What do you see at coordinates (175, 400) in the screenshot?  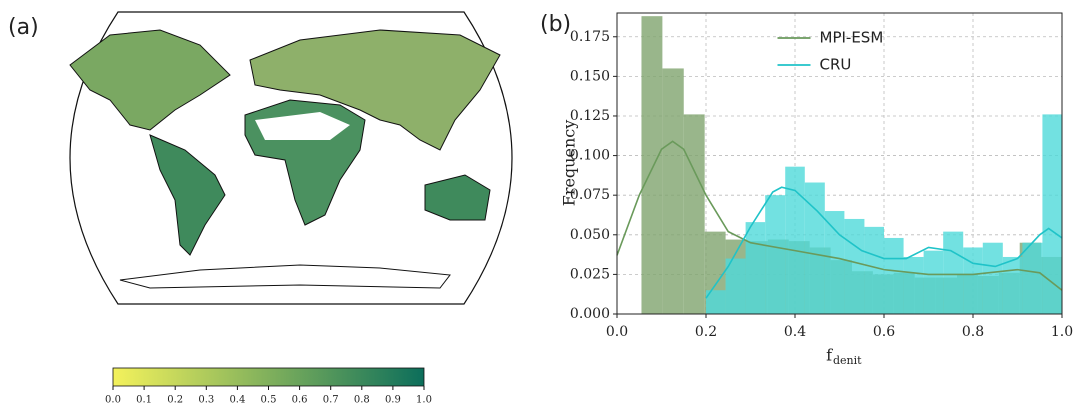 I see `colorbar-tick-label: 0.2` at bounding box center [175, 400].